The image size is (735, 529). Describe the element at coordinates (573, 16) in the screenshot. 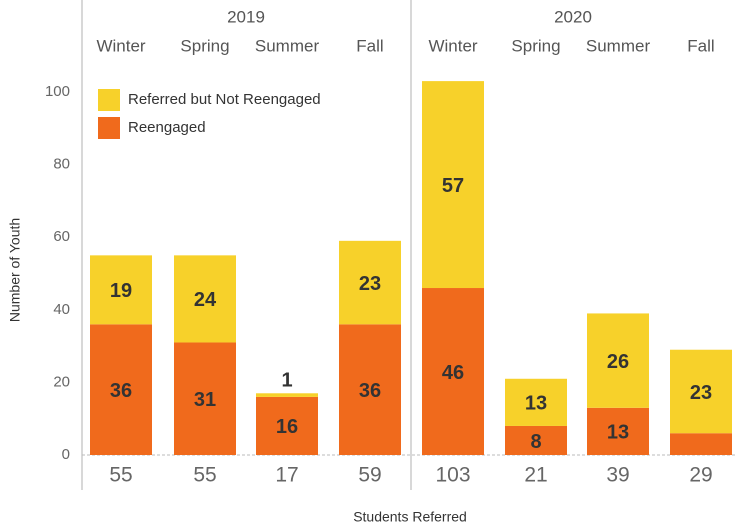

I see `group-label: 2020` at that location.